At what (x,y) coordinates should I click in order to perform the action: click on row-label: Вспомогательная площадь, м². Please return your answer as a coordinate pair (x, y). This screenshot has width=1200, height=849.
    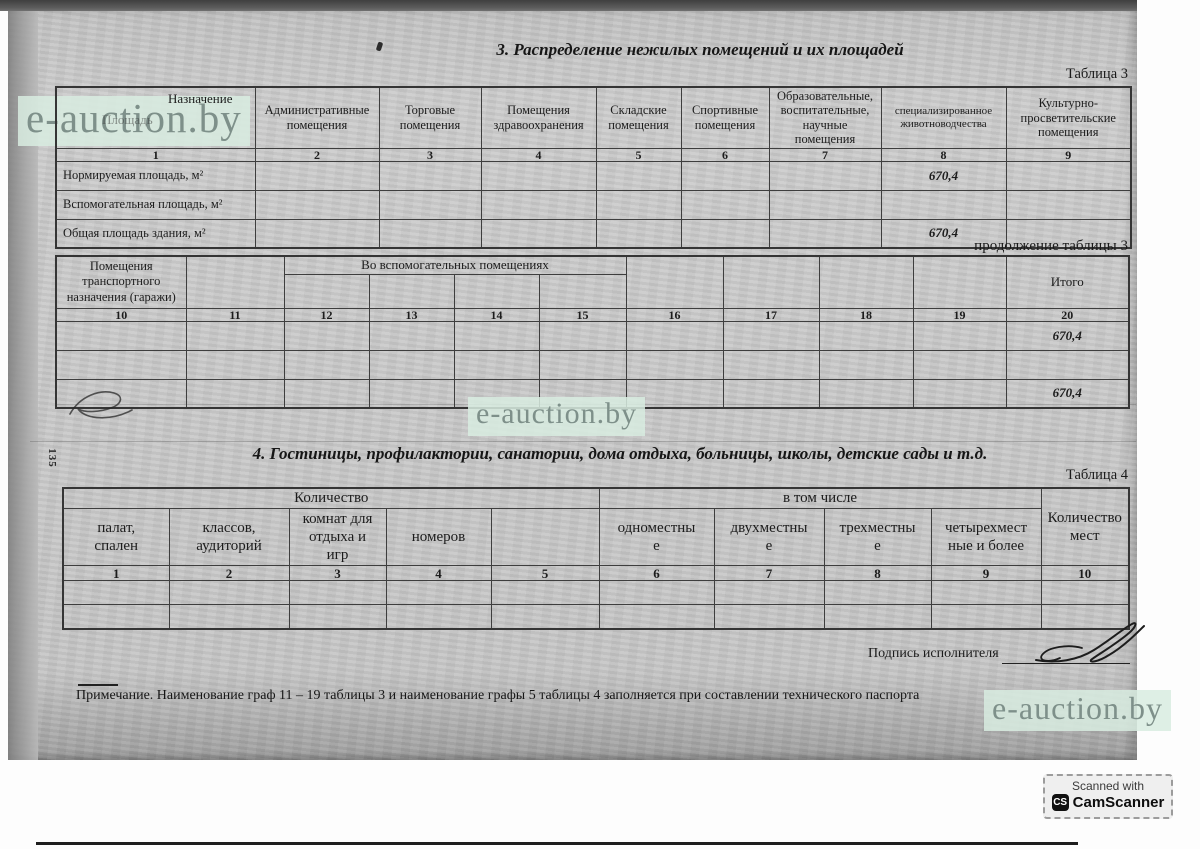
    Looking at the image, I should click on (155, 204).